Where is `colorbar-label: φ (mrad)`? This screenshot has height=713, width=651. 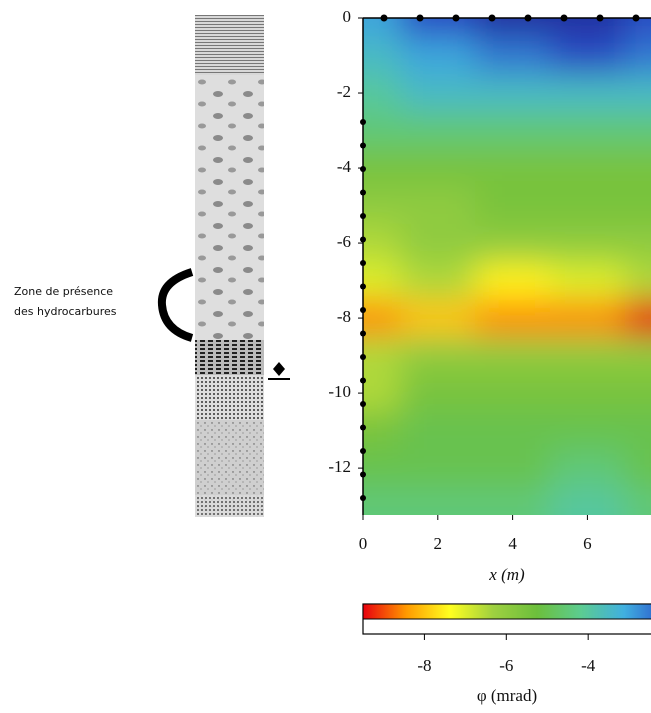
colorbar-label: φ (mrad) is located at coordinates (507, 695).